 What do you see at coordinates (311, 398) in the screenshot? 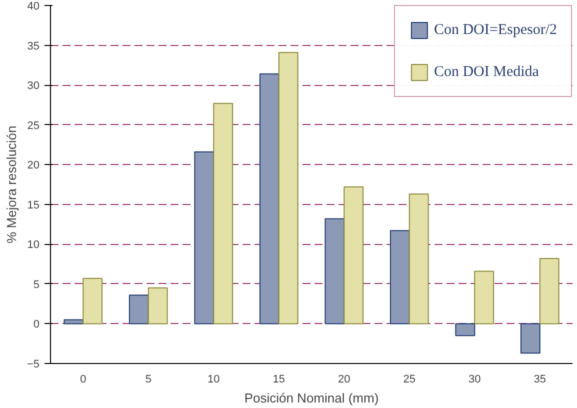
I see `x-axis-title: Posición Nominal (mm)` at bounding box center [311, 398].